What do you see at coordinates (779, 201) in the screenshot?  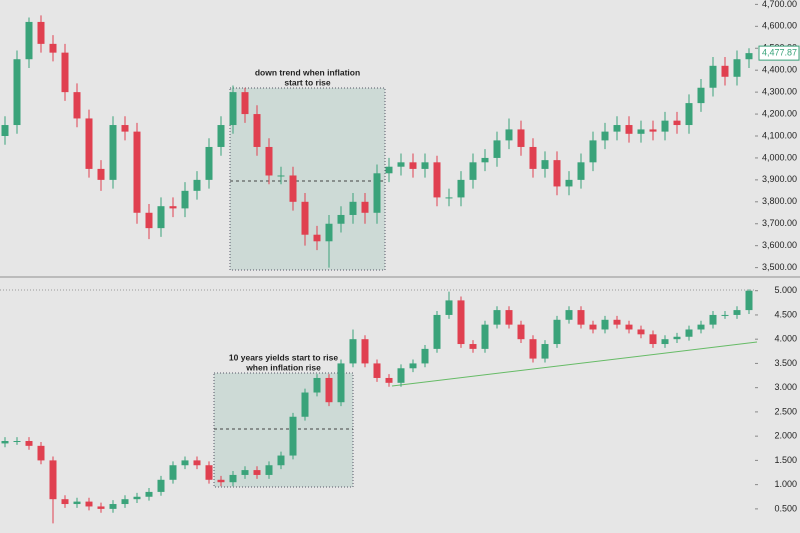 I see `y-tick-label: 3,800.00` at bounding box center [779, 201].